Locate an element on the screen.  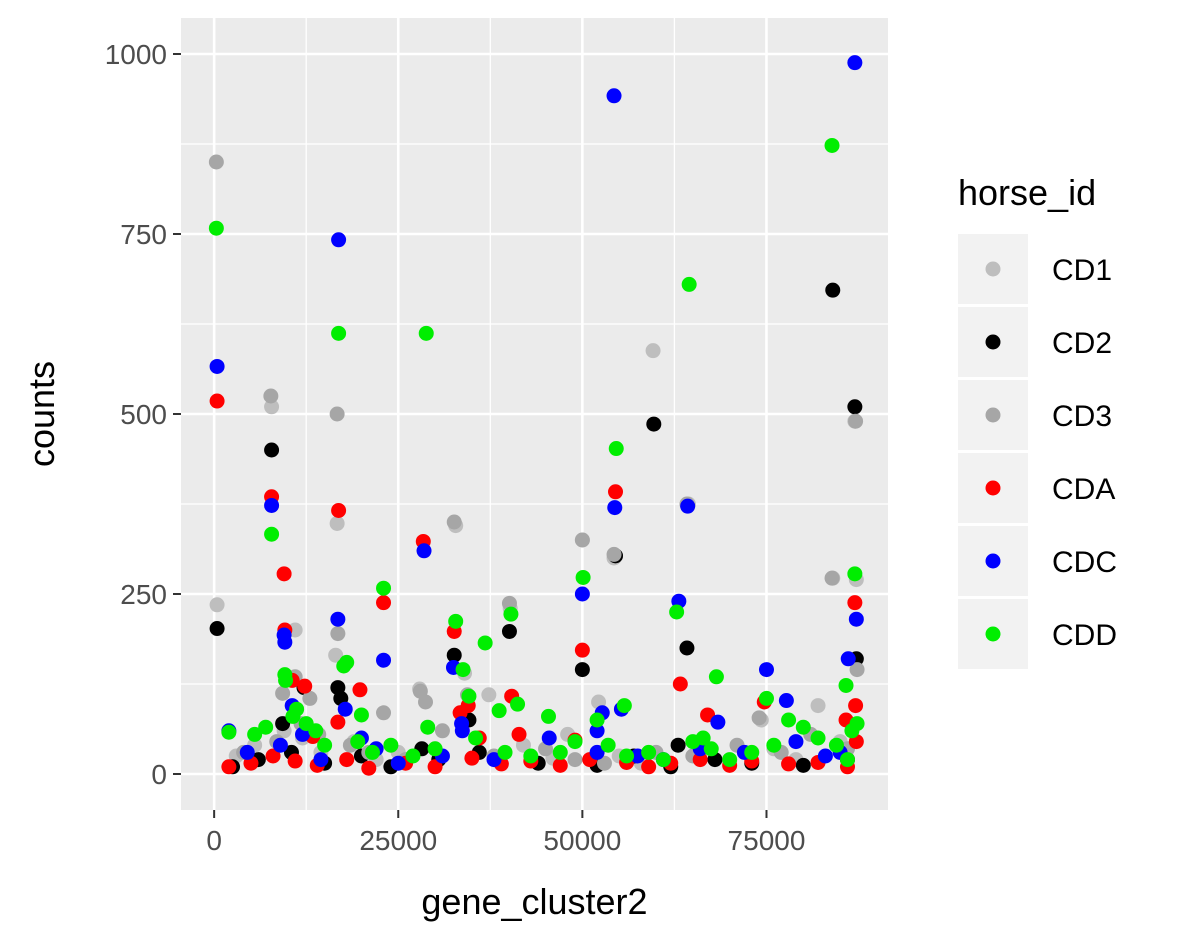
legend-key-cd2 is located at coordinates (993, 342).